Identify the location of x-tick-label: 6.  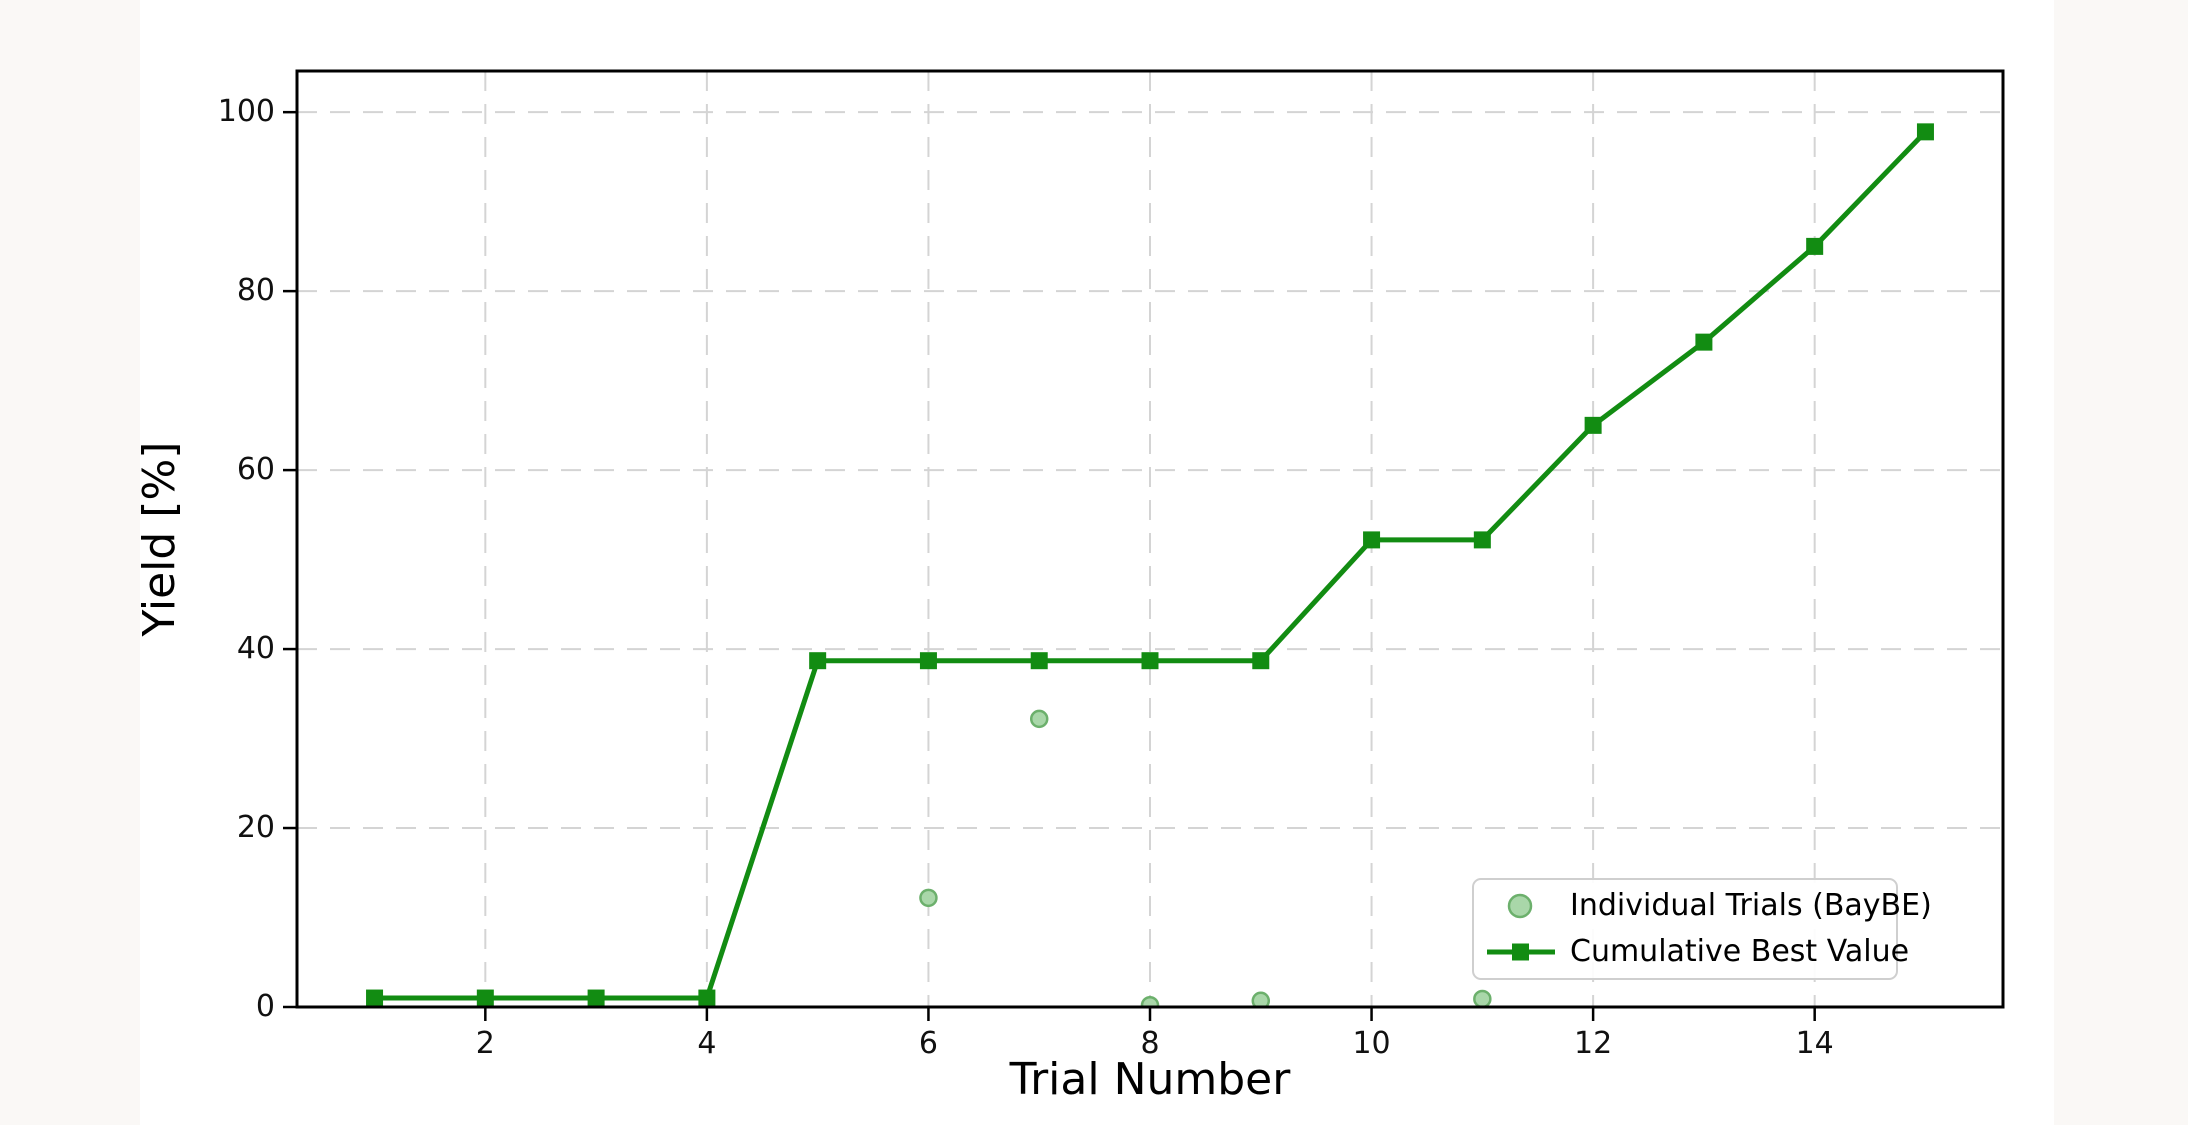
(928, 1043).